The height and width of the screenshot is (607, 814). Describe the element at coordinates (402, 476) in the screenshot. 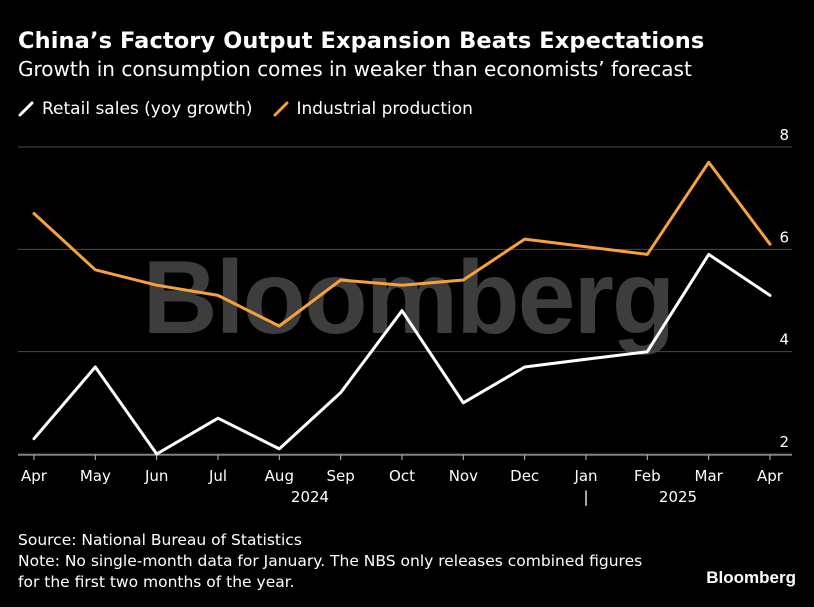

I see `x-tick-label-oct-6: Oct` at that location.